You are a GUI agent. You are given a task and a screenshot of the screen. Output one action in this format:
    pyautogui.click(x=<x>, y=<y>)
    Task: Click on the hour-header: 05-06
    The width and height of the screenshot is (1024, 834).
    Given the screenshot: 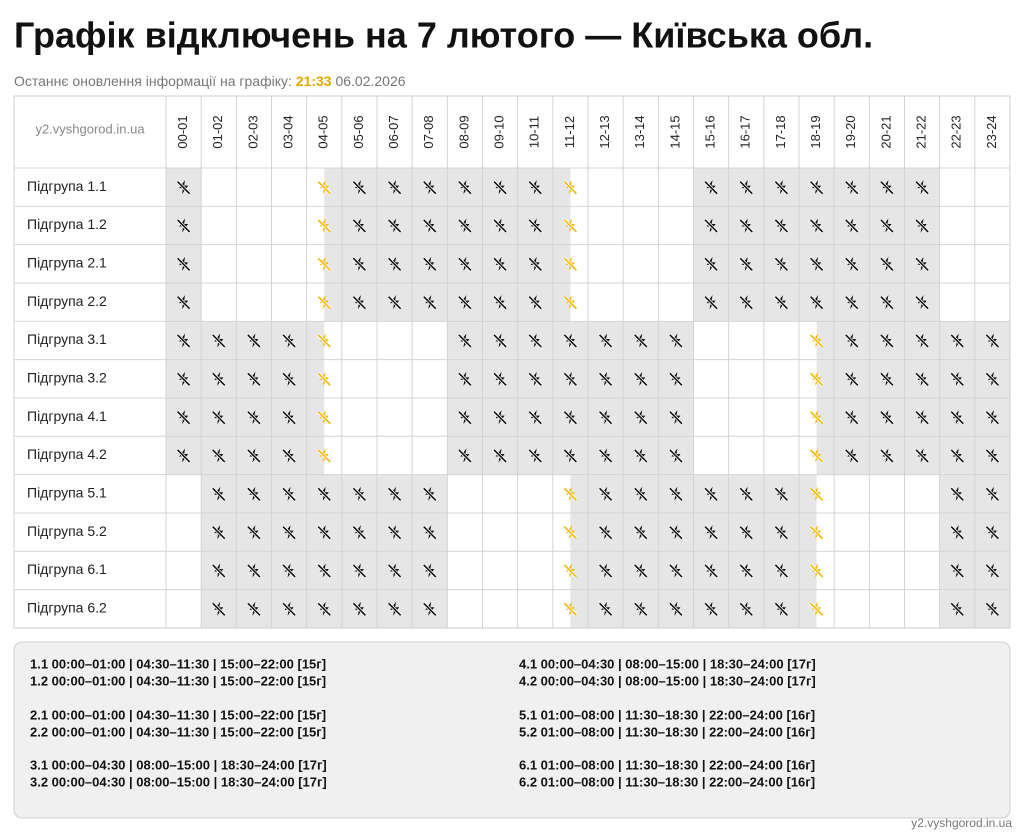 What is the action you would take?
    pyautogui.click(x=358, y=131)
    